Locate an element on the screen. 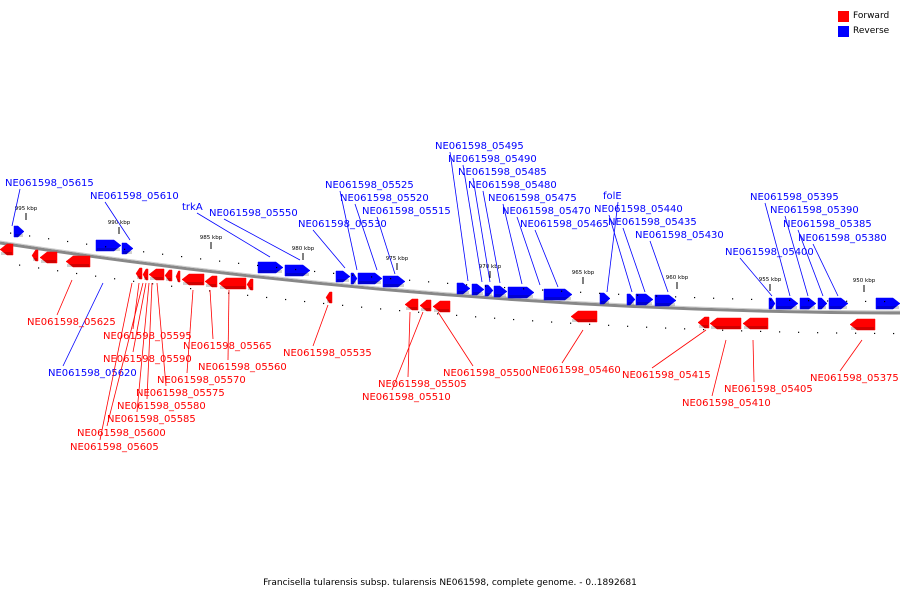 This screenshot has height=600, width=900. forward-label-7: NE061598_05605 is located at coordinates (114, 447).